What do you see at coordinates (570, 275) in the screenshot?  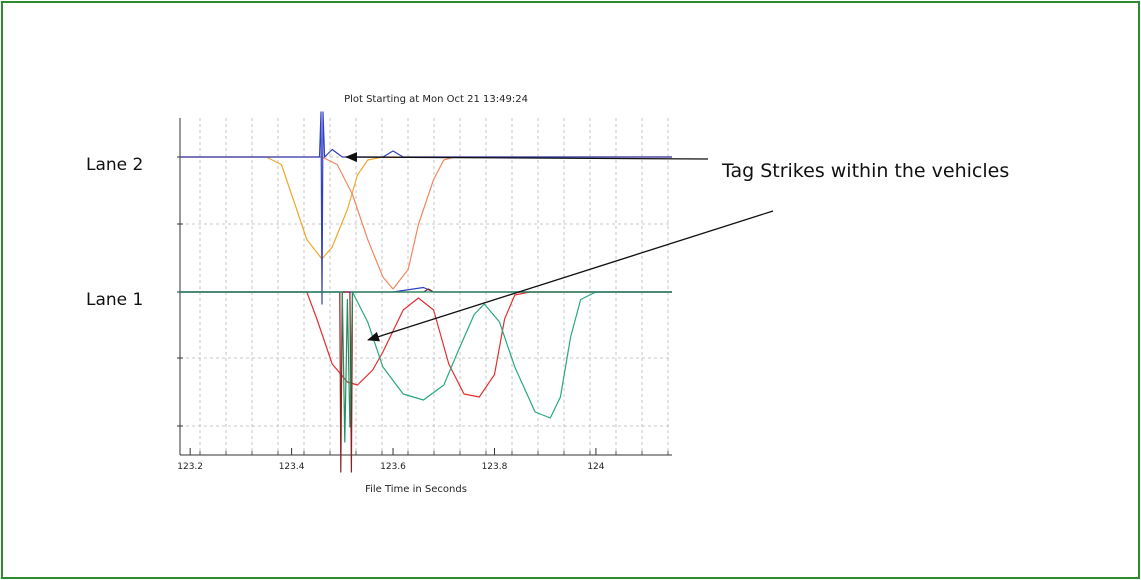 I see `annotation-arrow-lane1` at bounding box center [570, 275].